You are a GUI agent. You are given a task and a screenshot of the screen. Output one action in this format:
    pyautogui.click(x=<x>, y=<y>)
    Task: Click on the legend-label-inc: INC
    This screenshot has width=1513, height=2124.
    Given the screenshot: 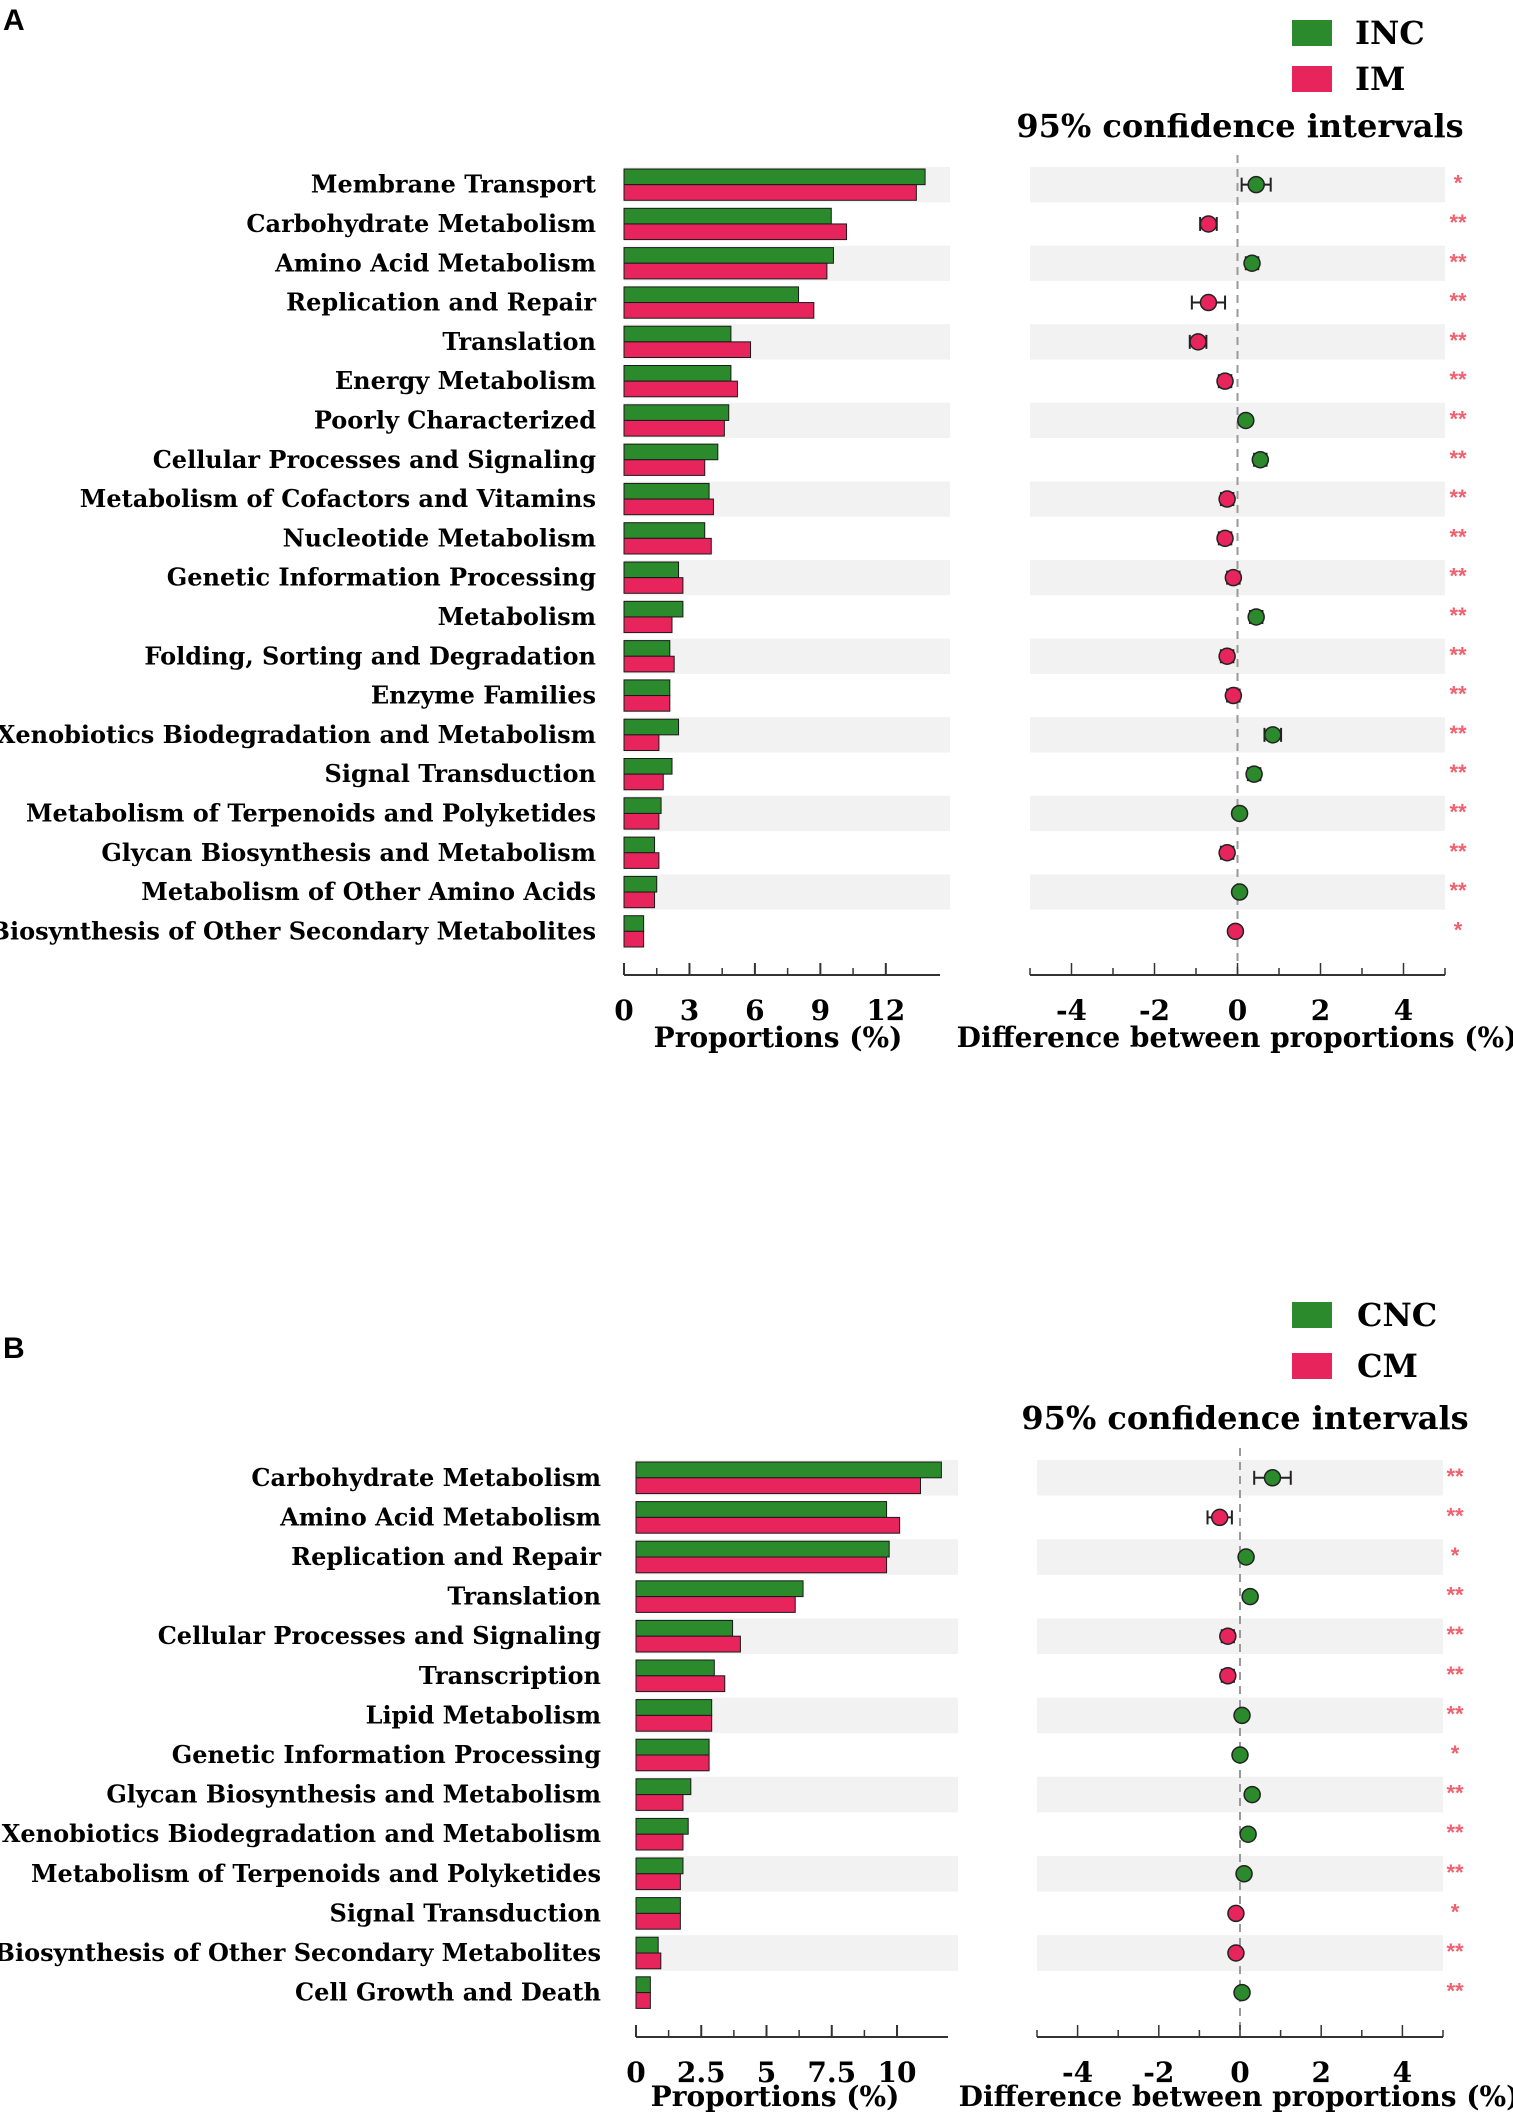 What is the action you would take?
    pyautogui.click(x=1390, y=33)
    